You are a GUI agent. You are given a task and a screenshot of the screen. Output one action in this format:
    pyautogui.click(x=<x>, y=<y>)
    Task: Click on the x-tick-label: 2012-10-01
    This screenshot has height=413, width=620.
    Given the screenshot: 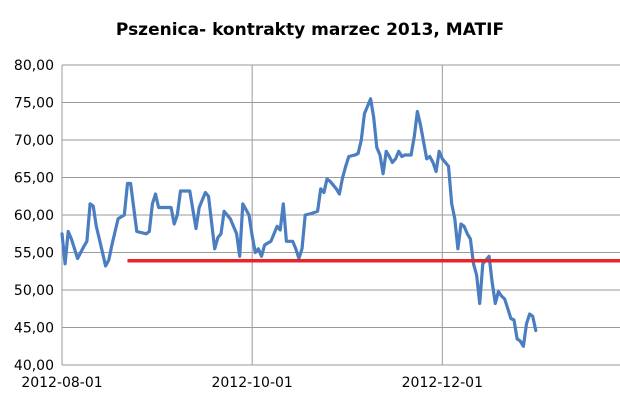 What is the action you would take?
    pyautogui.click(x=251, y=383)
    